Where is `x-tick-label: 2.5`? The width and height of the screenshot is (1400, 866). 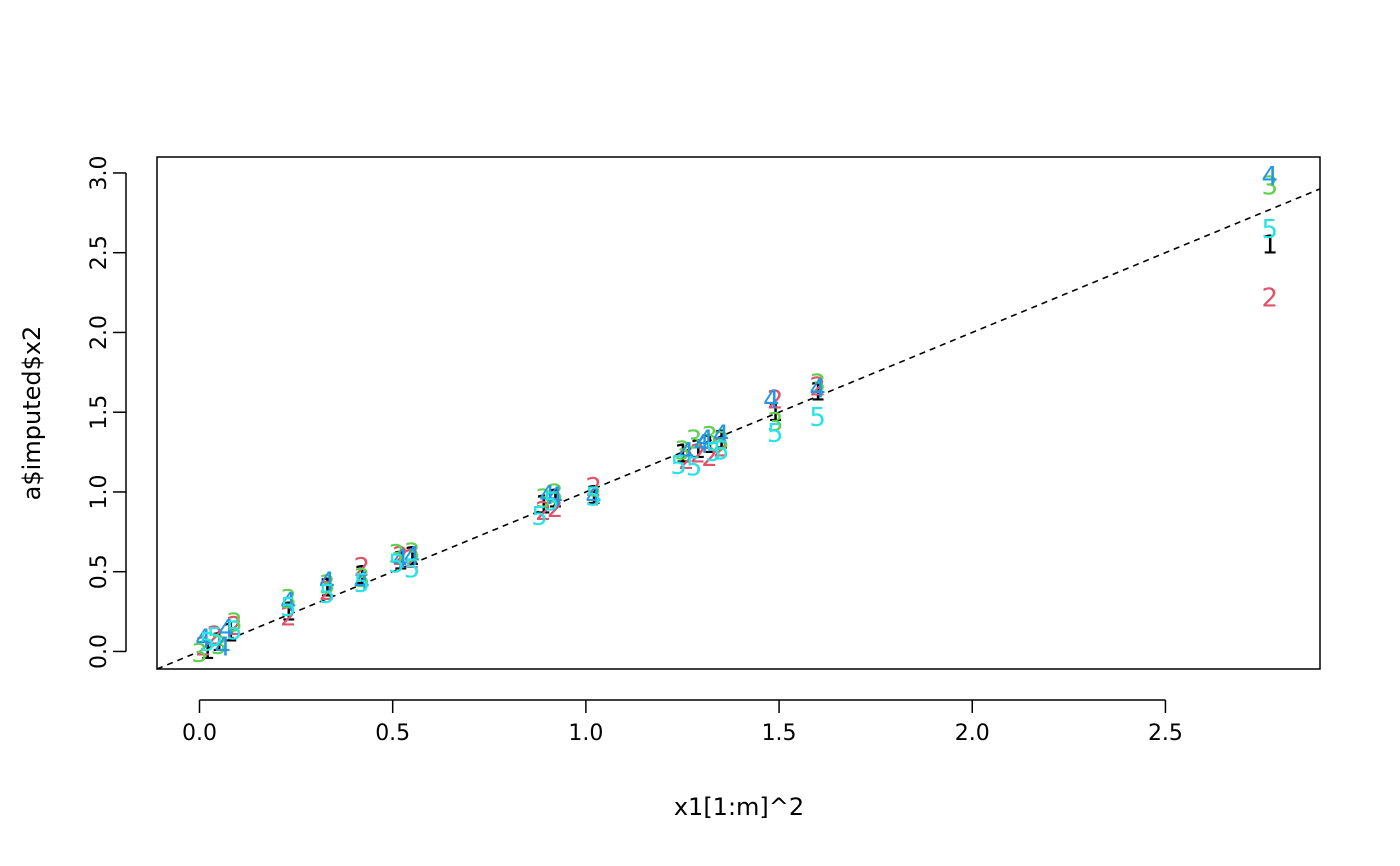 x-tick-label: 2.5 is located at coordinates (1165, 733).